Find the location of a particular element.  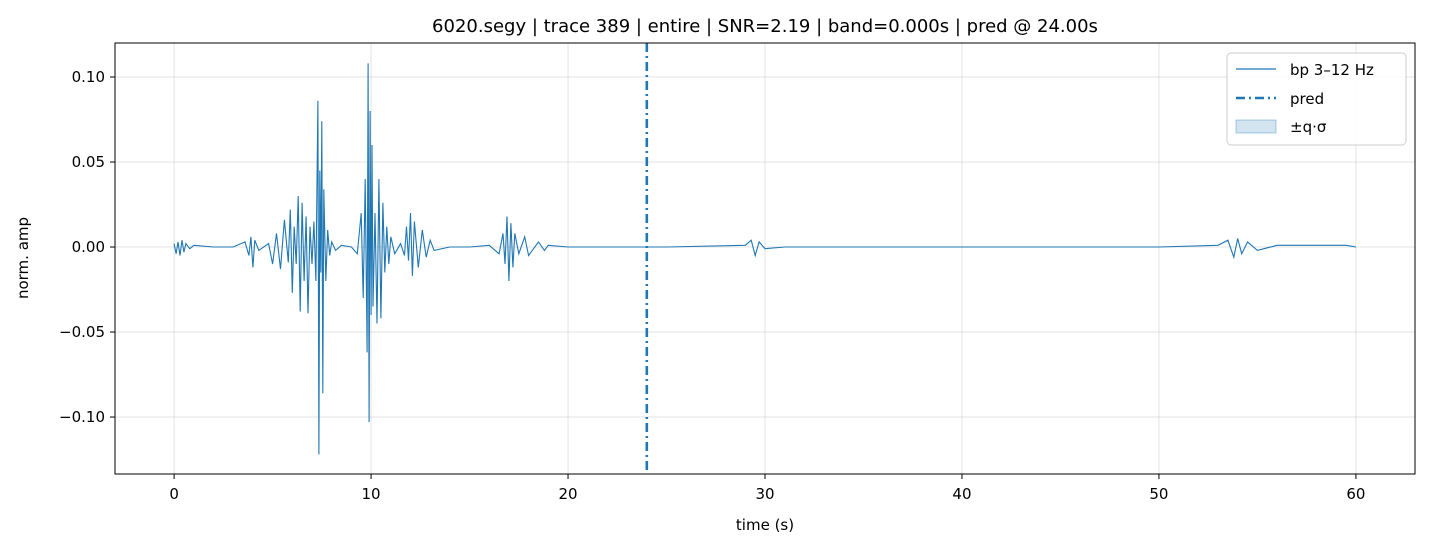

y-tick-label: 0.00 is located at coordinates (88, 247).